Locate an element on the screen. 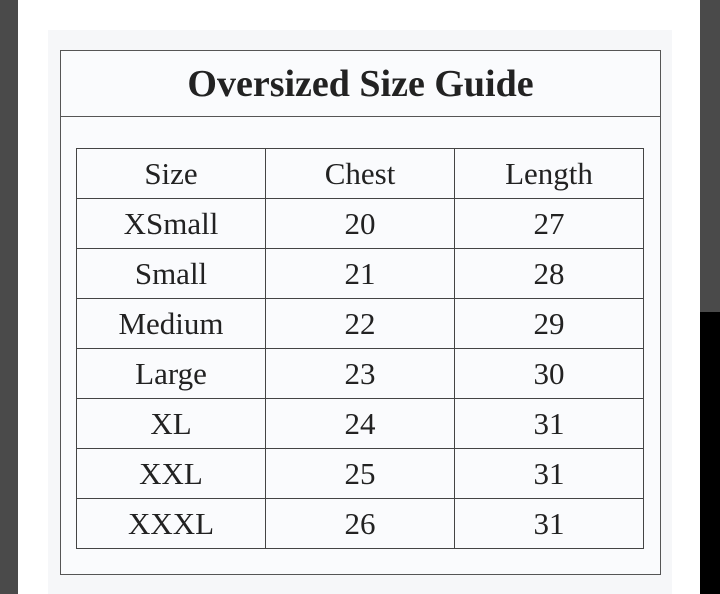 Image resolution: width=720 pixels, height=594 pixels. table-cell: 30 is located at coordinates (549, 373).